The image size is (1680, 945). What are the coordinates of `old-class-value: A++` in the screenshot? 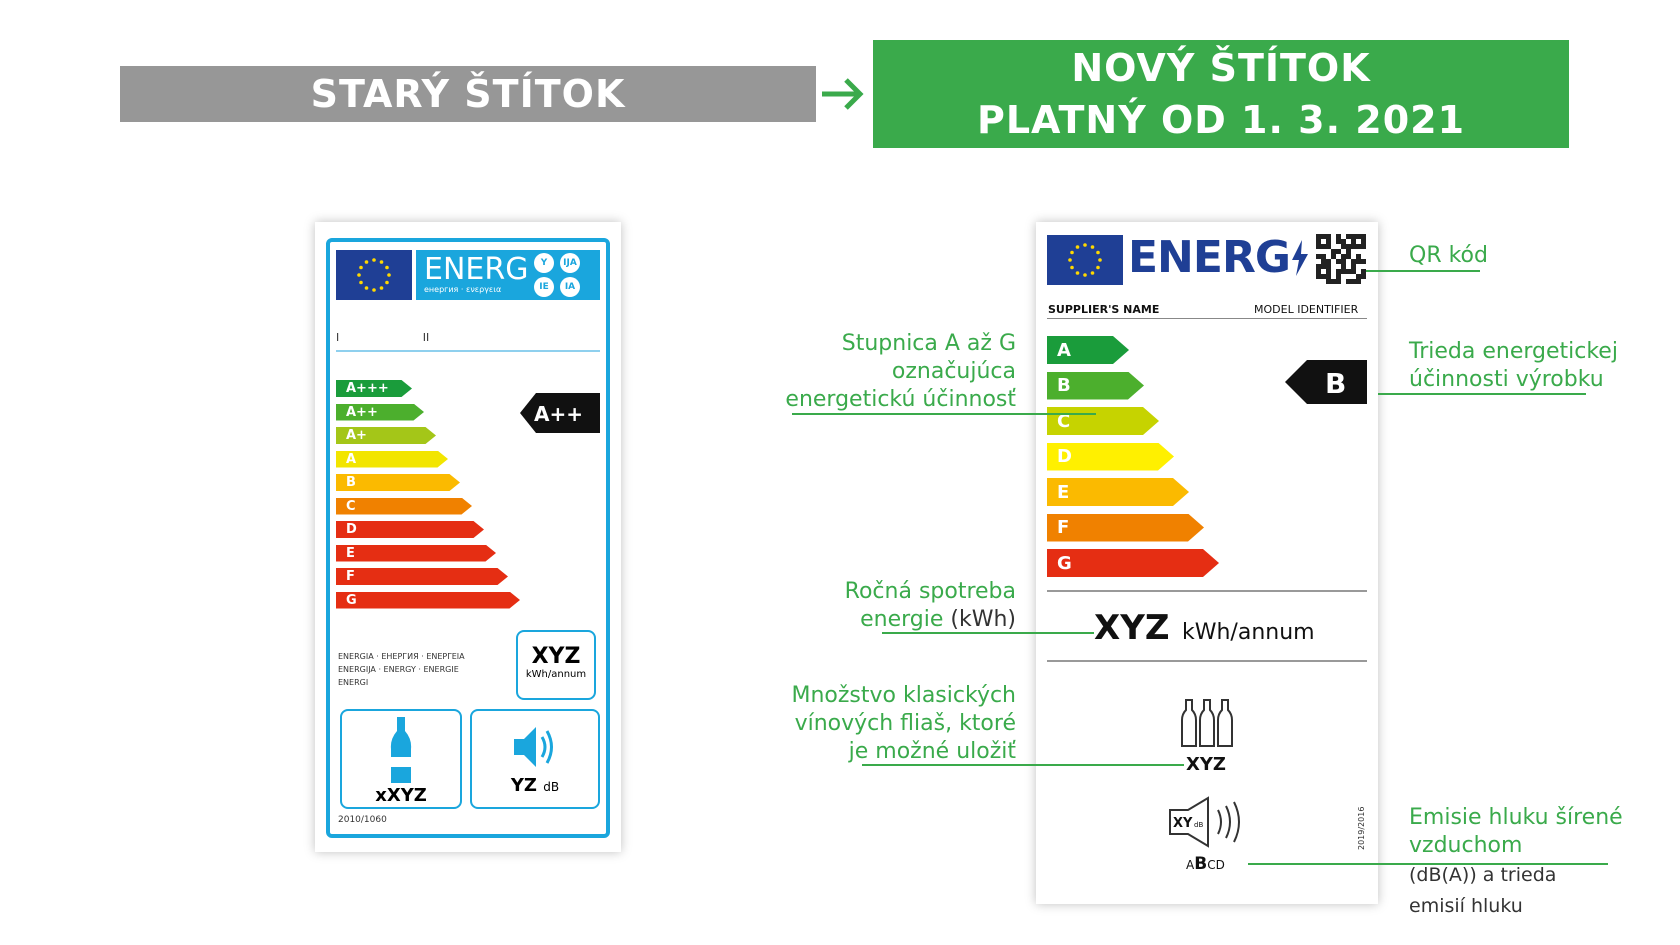 It's located at (558, 414).